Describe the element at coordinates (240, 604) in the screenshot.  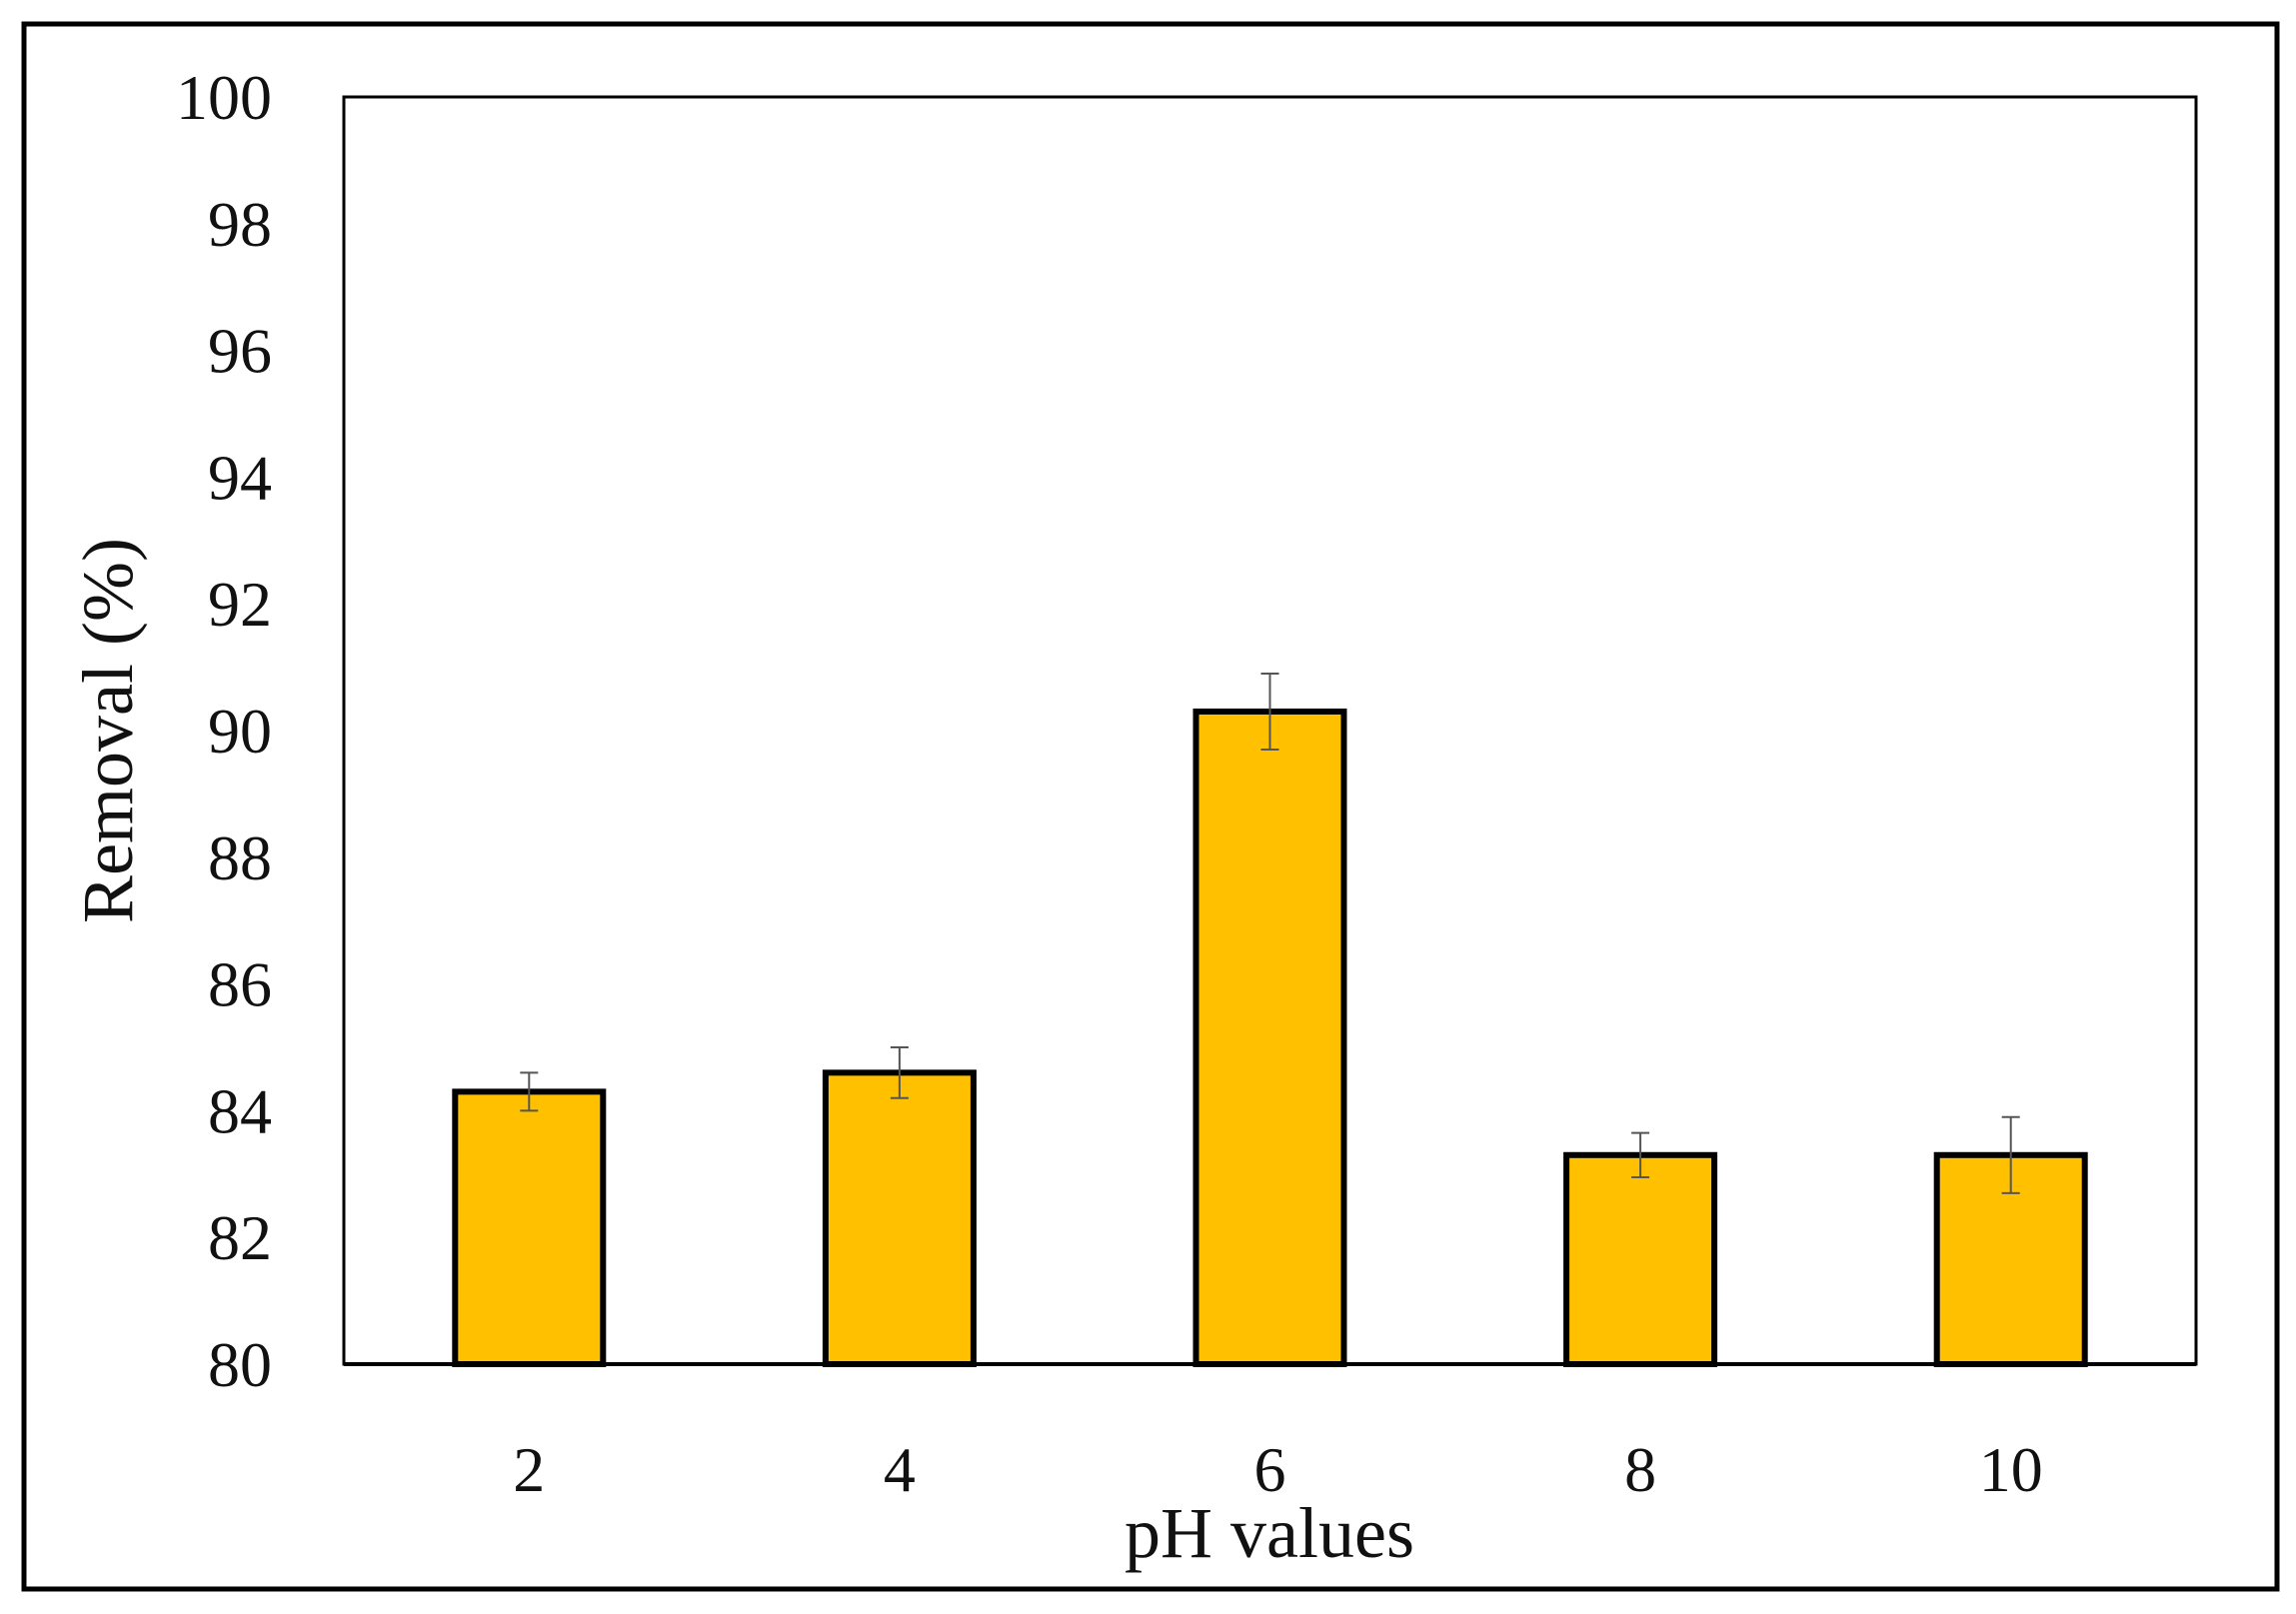
I see `y-tick-label: 92` at that location.